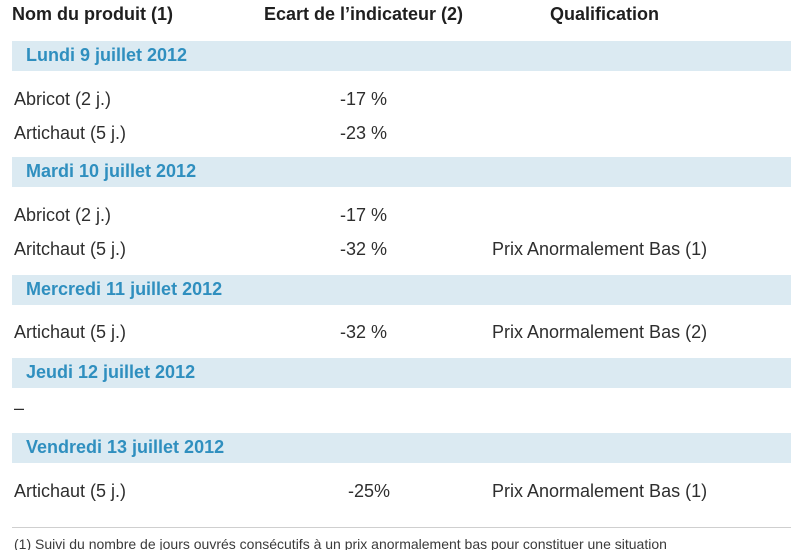 Image resolution: width=800 pixels, height=550 pixels. I want to click on product-name: Aritchaut (5 j.), so click(70, 249).